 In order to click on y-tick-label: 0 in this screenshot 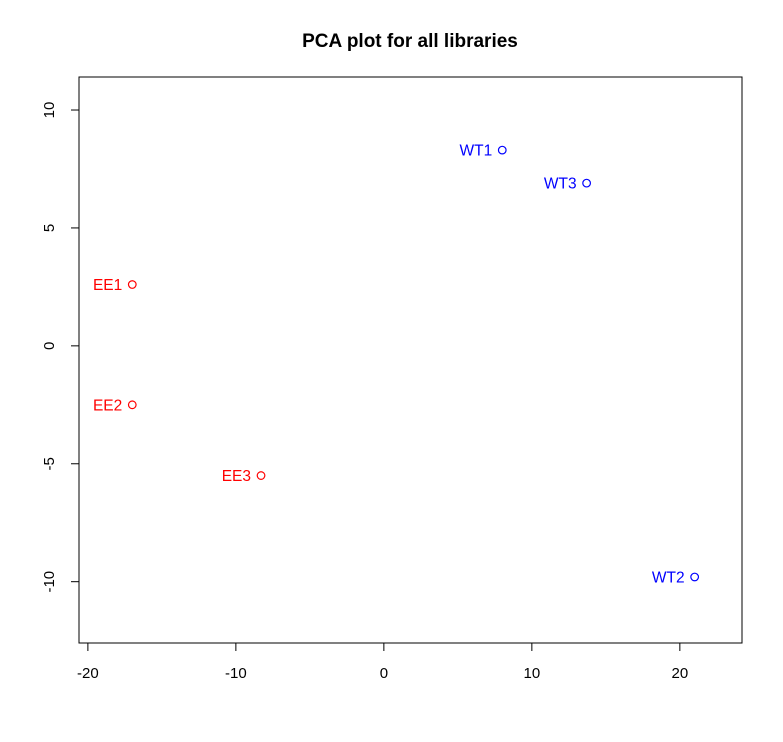, I will do `click(49, 346)`.